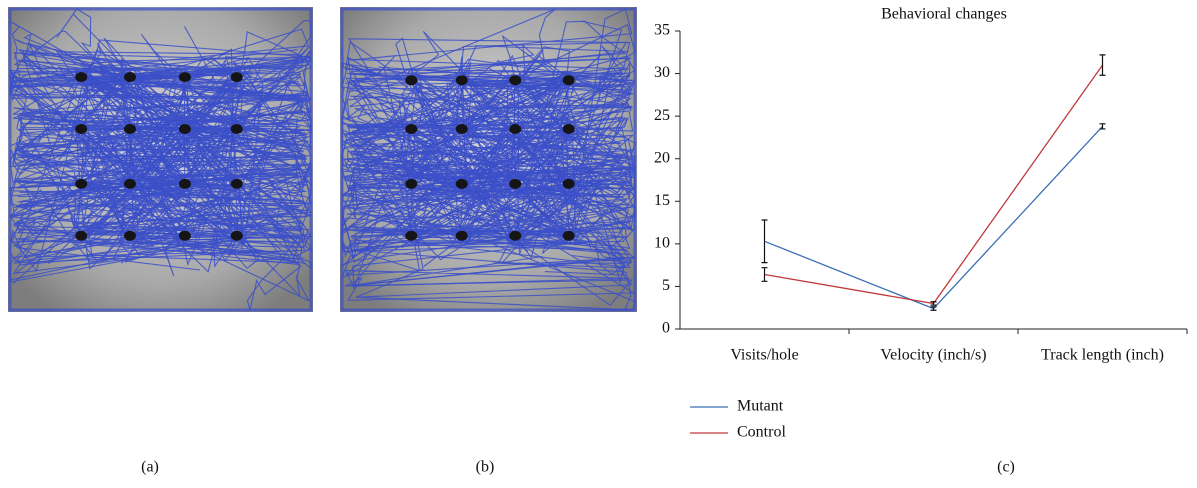  What do you see at coordinates (662, 243) in the screenshot?
I see `y-tick-label: 10` at bounding box center [662, 243].